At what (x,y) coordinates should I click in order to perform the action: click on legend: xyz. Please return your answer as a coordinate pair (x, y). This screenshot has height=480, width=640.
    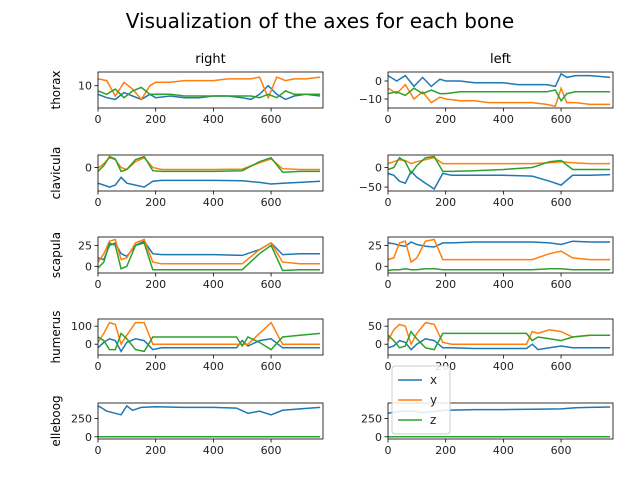
    Looking at the image, I should click on (421, 400).